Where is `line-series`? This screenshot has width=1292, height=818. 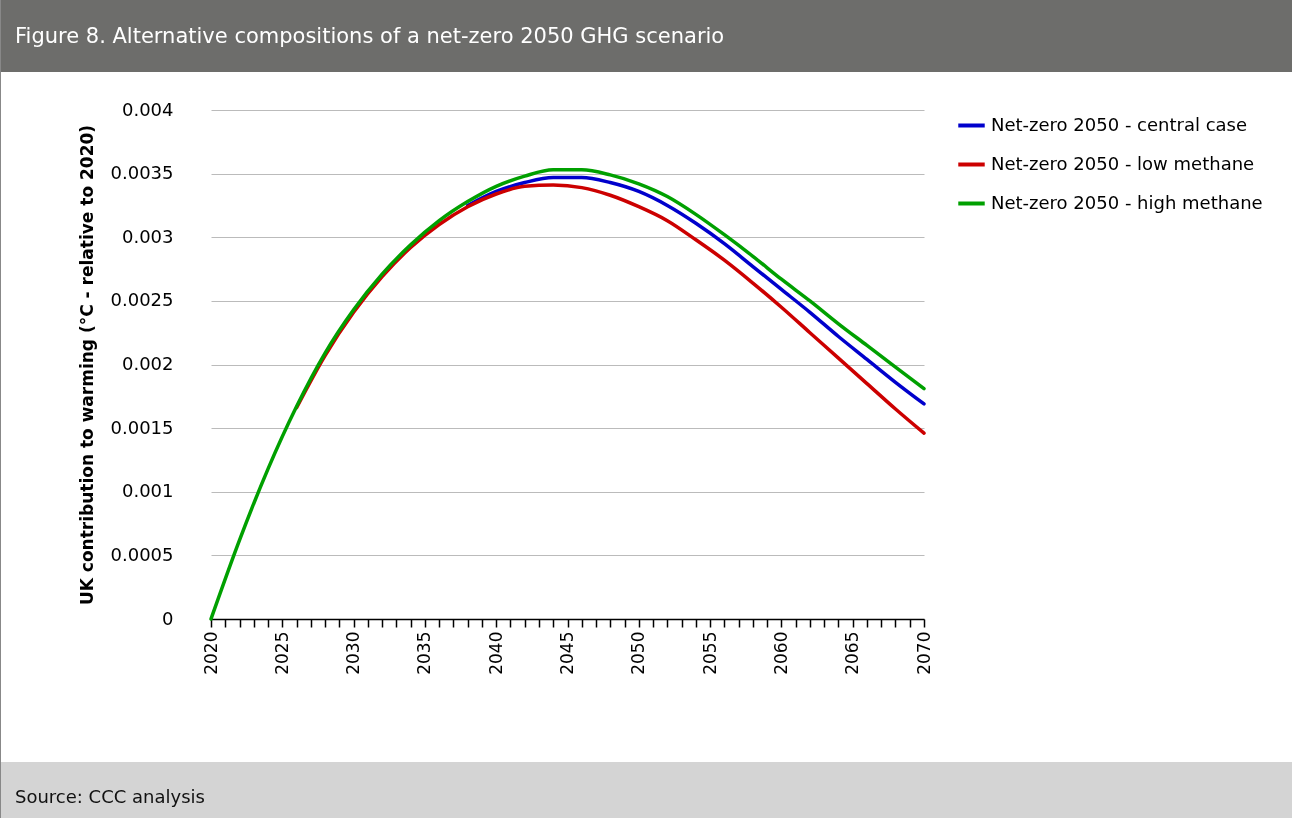 line-series is located at coordinates (695, 290).